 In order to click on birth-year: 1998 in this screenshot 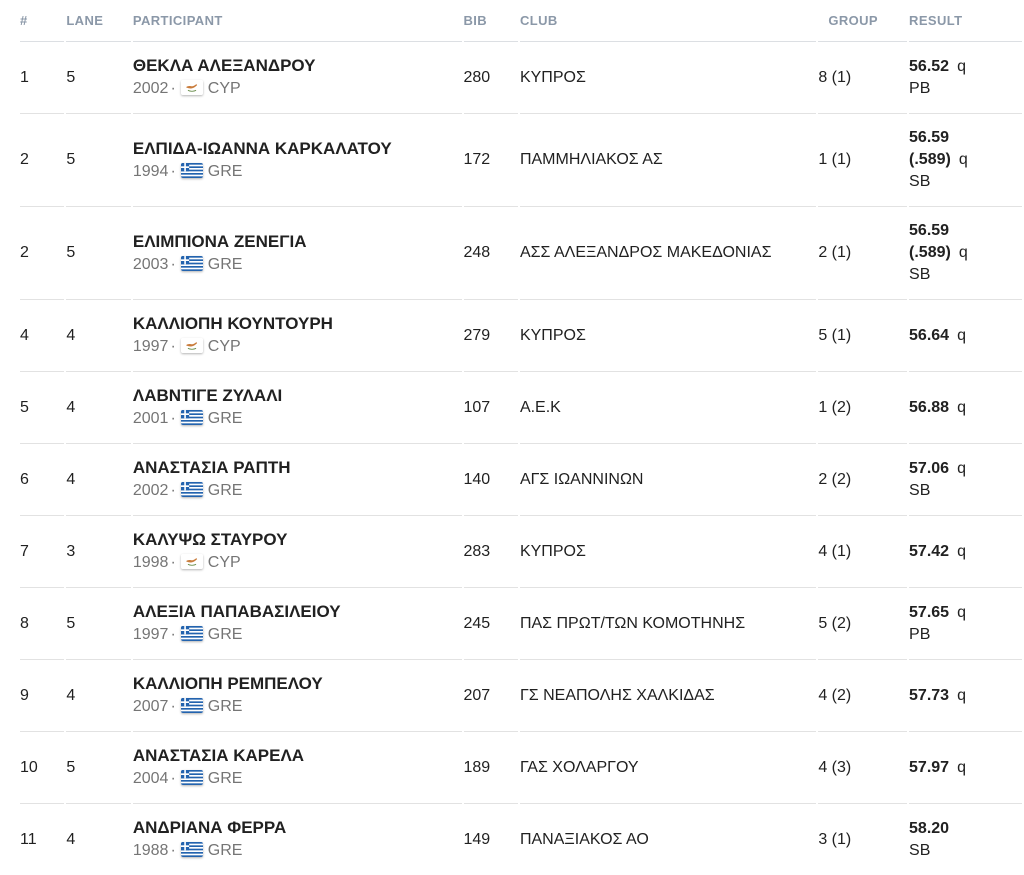, I will do `click(150, 562)`.